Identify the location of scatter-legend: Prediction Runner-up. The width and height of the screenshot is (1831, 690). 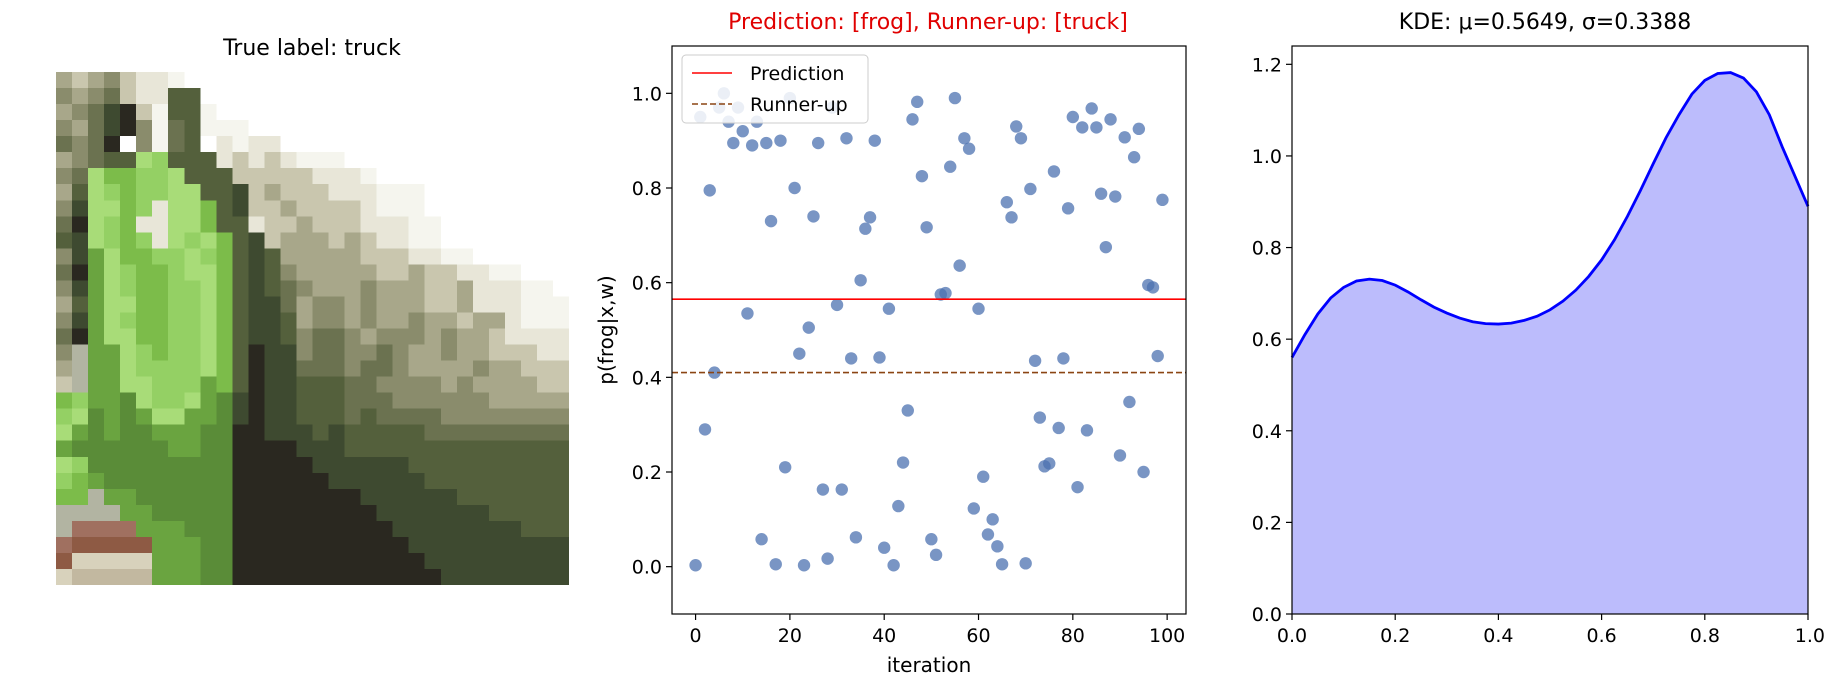
(775, 89).